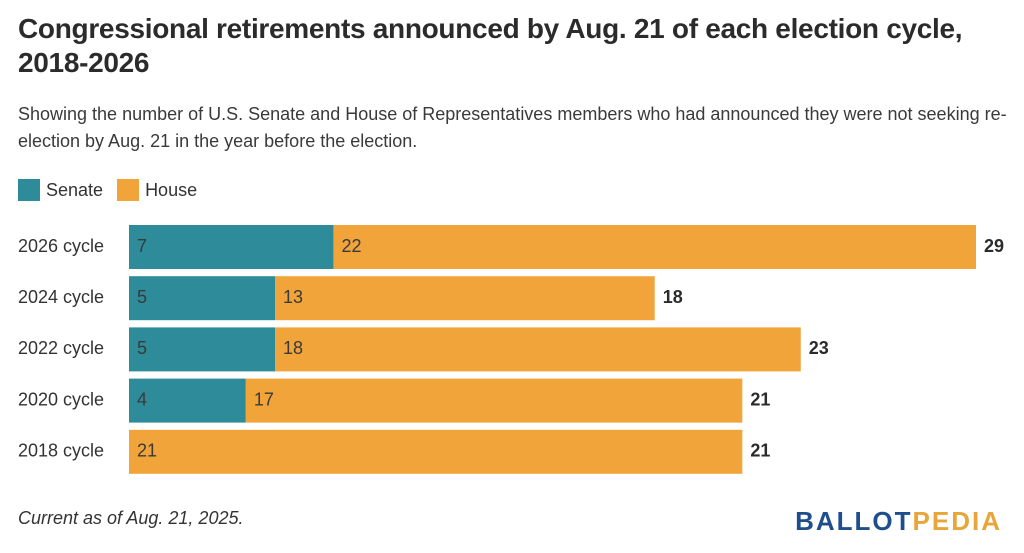  I want to click on total-label-2018-cycle: 21, so click(760, 451).